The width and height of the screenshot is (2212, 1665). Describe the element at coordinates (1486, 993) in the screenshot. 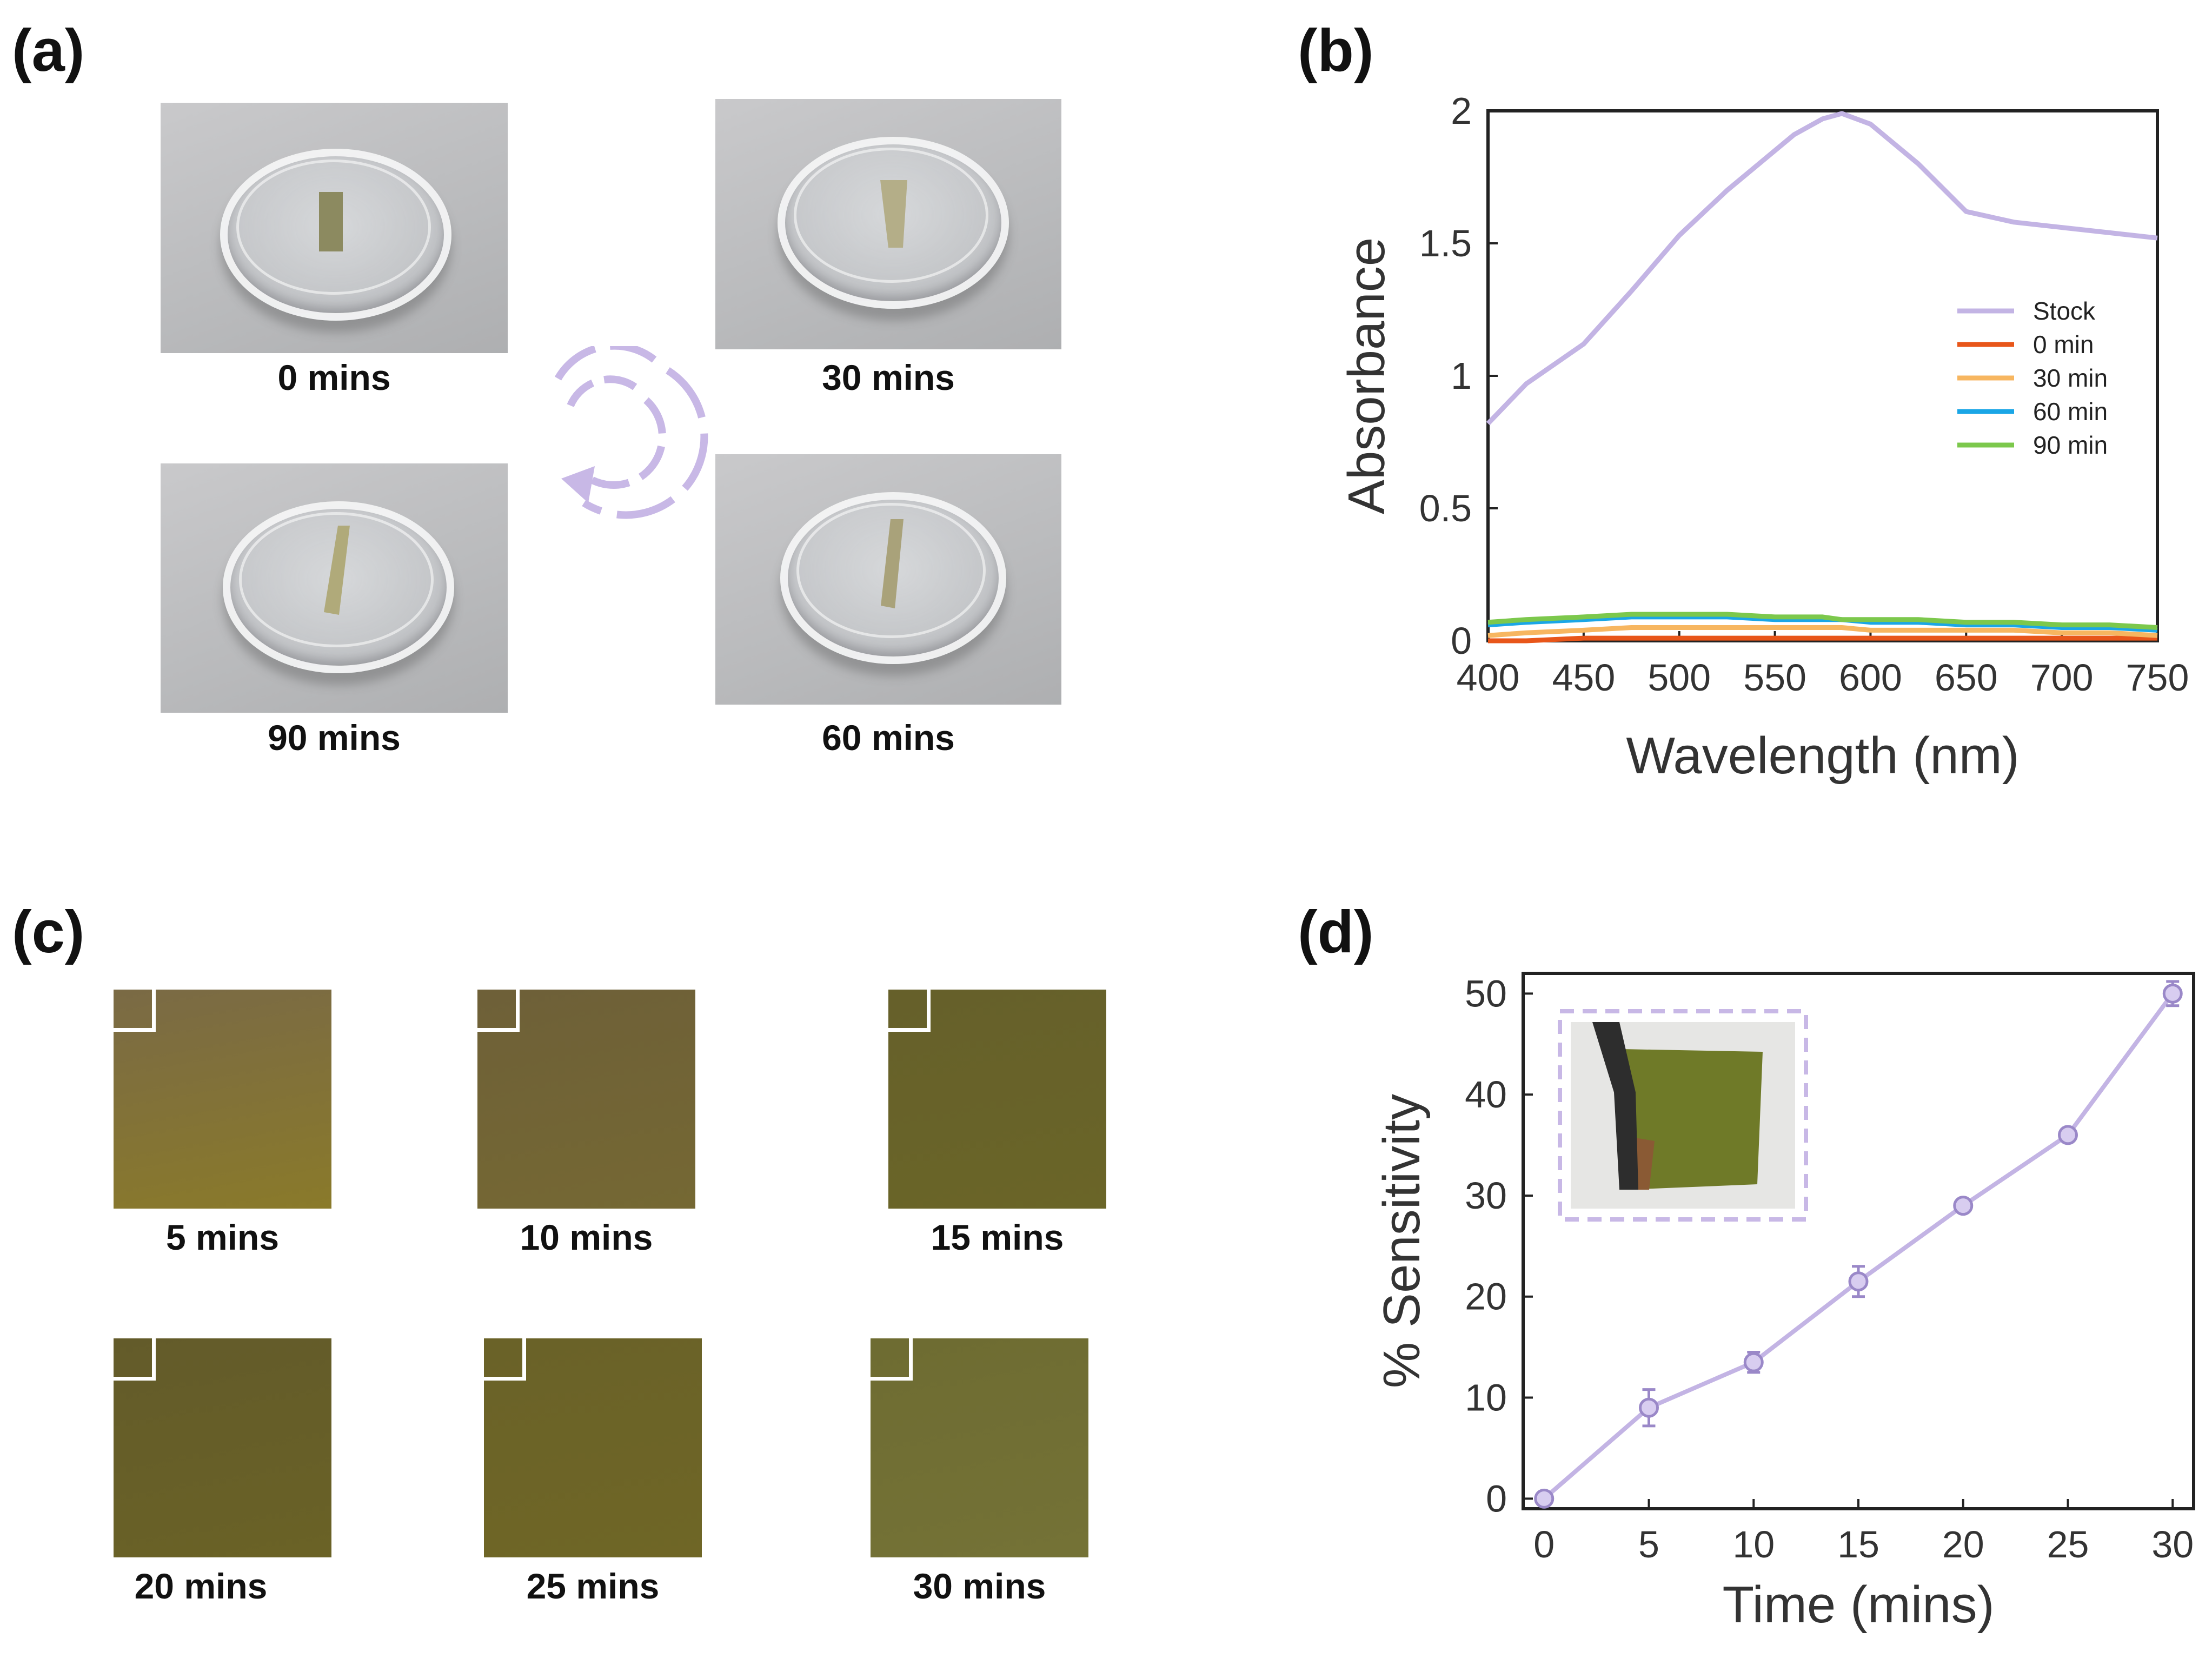

I see `y-tick-label: 50` at that location.